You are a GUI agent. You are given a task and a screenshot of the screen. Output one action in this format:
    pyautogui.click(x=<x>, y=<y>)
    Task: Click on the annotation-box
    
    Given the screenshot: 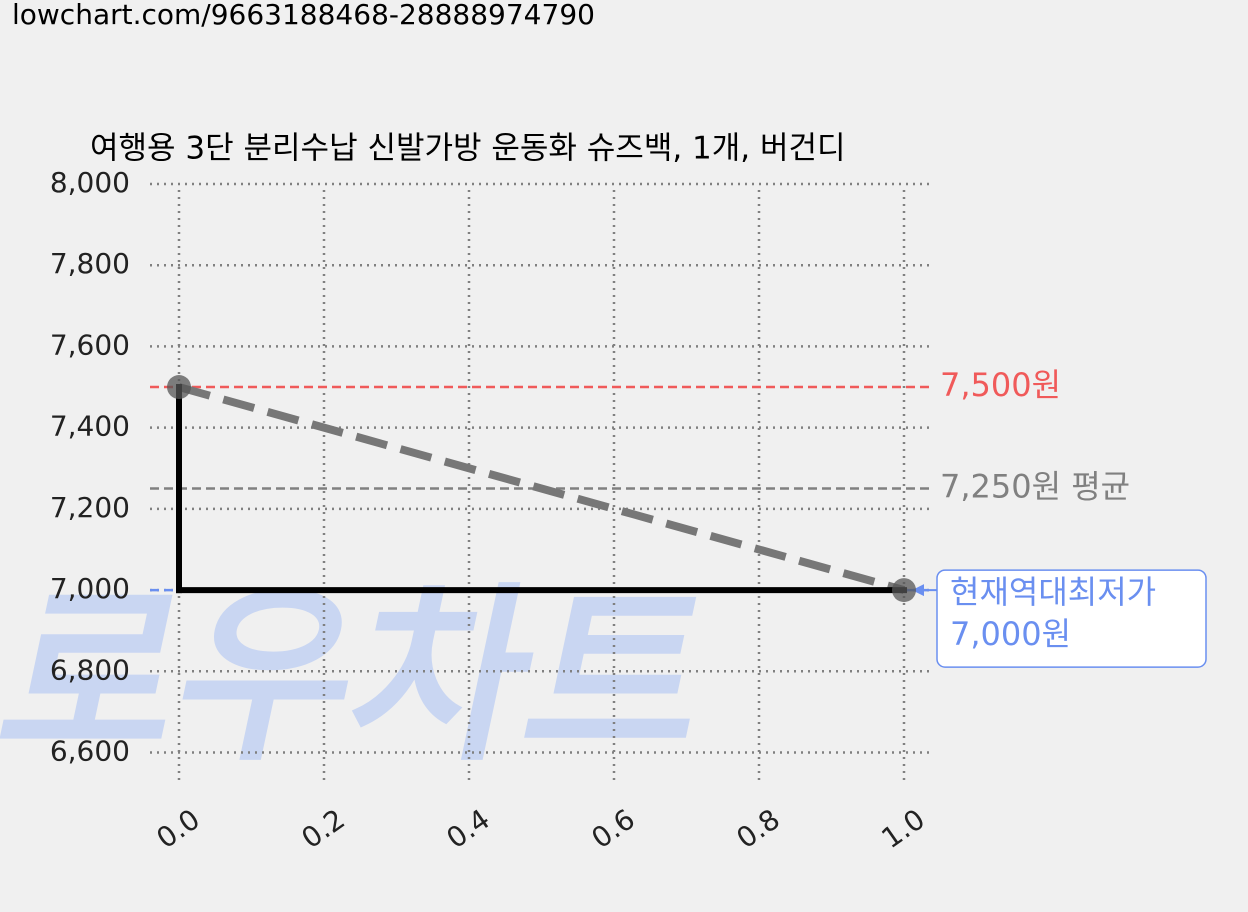 What is the action you would take?
    pyautogui.click(x=1071, y=618)
    